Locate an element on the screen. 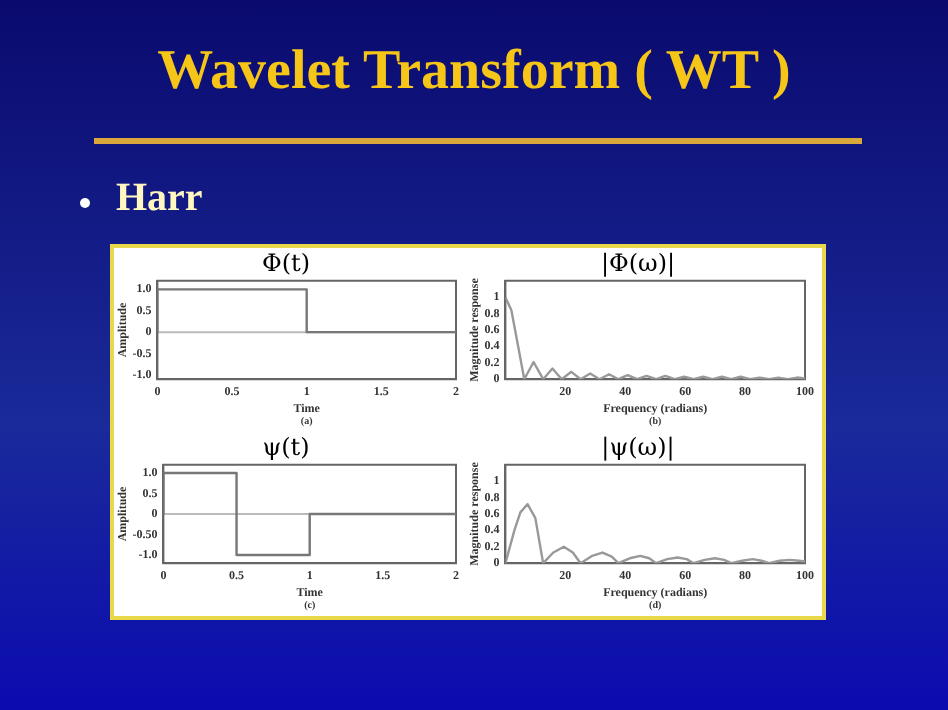  text: Harr is located at coordinates (159, 199).